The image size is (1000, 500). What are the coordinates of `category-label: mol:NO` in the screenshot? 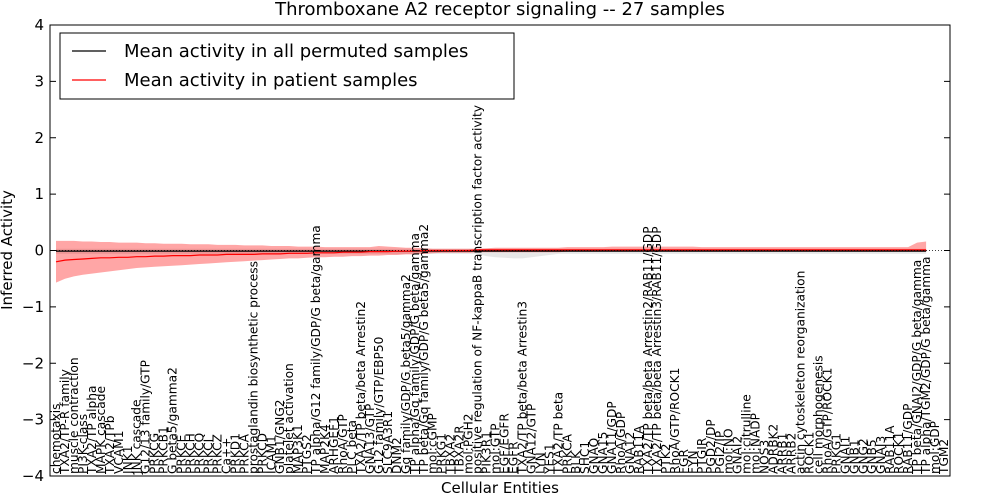 It's located at (729, 451).